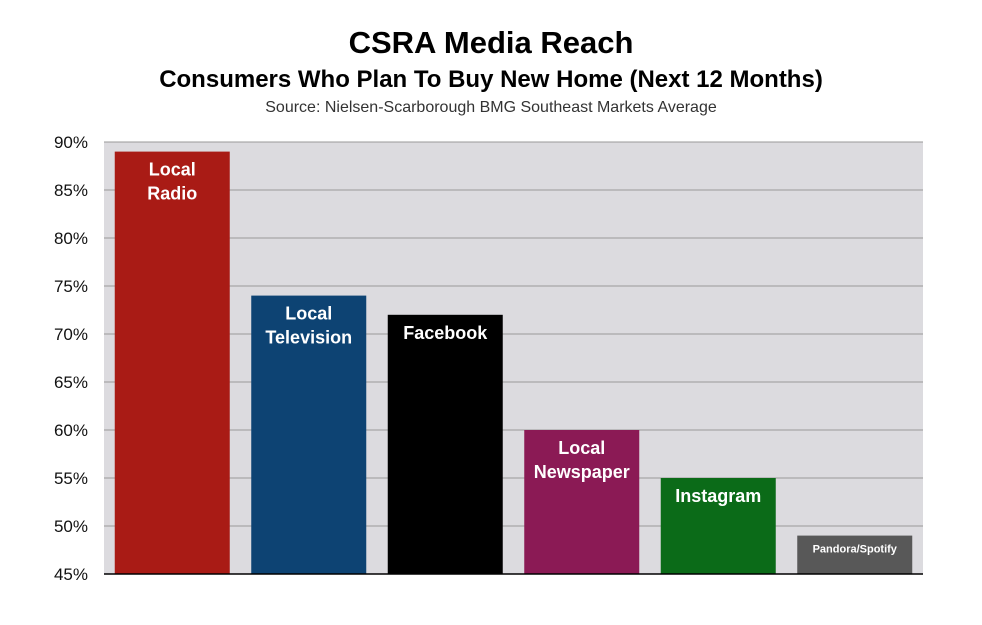 This screenshot has height=625, width=982. Describe the element at coordinates (71, 478) in the screenshot. I see `y-tick-label: 55%` at that location.